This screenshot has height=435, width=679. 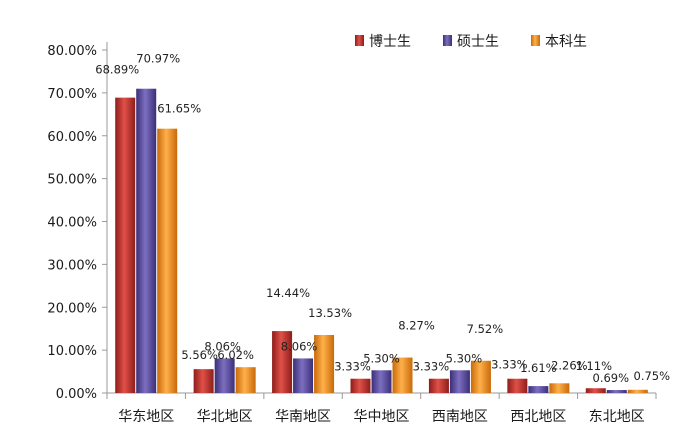 I want to click on y-tick-label: 50.00%, so click(x=72, y=180).